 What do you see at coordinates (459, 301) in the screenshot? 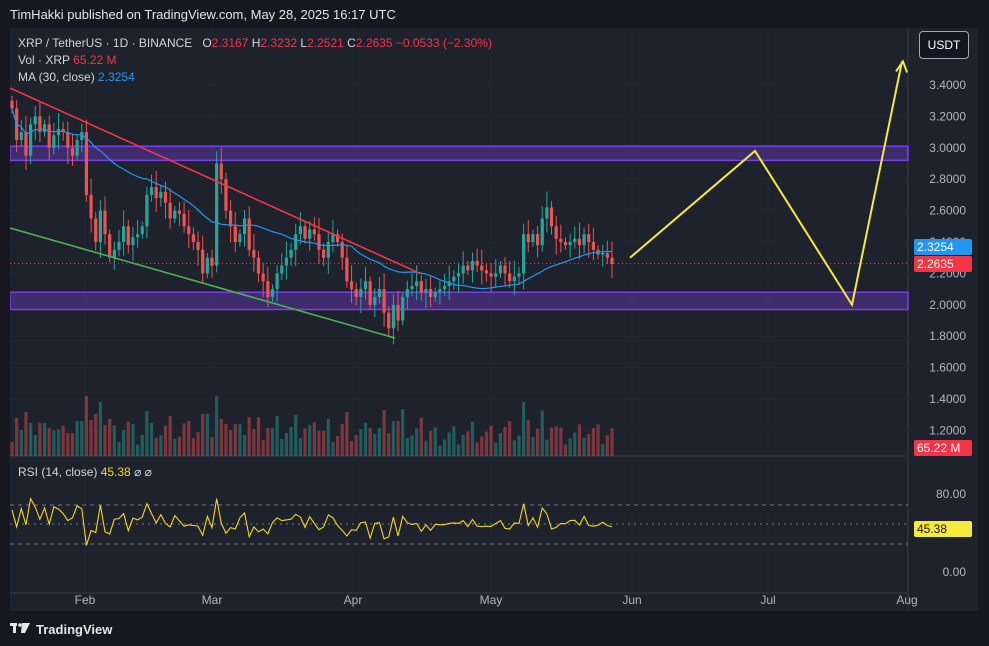
I see `support-zone` at bounding box center [459, 301].